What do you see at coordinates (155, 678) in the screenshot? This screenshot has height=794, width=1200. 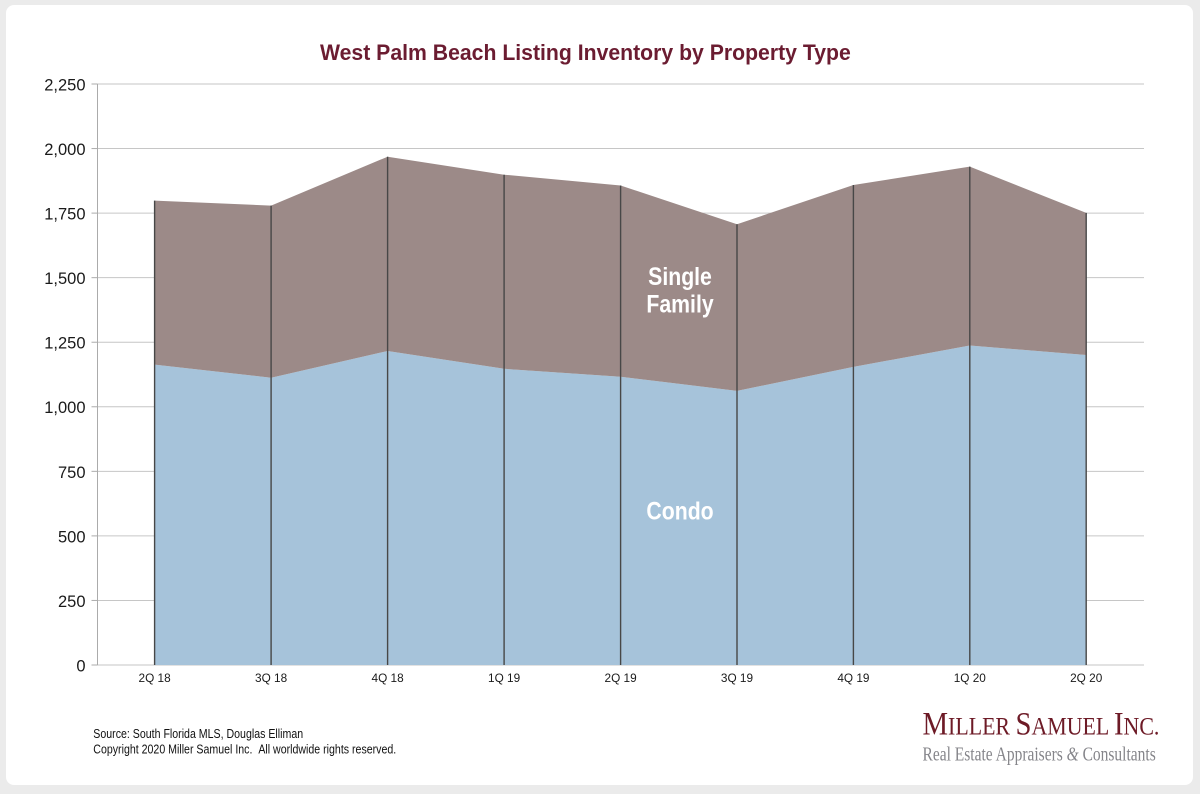 I see `svg-text: 2Q 18` at bounding box center [155, 678].